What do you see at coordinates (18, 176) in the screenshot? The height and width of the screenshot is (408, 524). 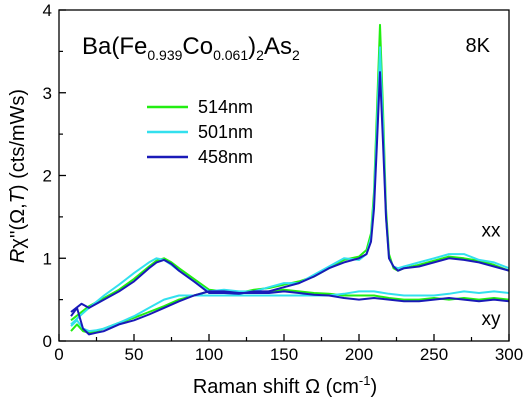 I see `y-axis-label: Rχ''(Ω,T) (cts/mWs)` at bounding box center [18, 176].